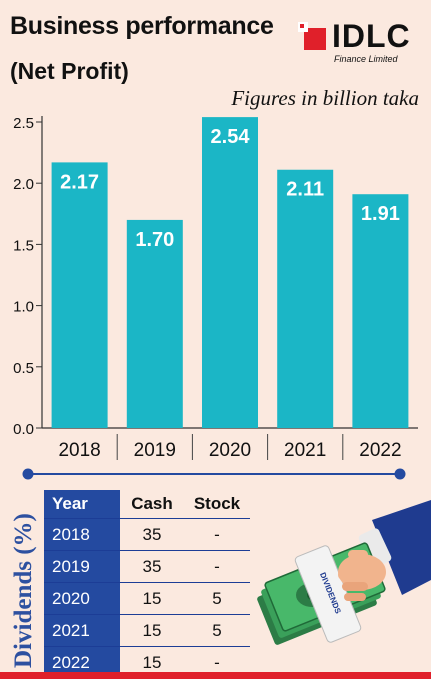 The image size is (431, 679). Describe the element at coordinates (23, 245) in the screenshot. I see `y-tick-label: 1.5` at that location.